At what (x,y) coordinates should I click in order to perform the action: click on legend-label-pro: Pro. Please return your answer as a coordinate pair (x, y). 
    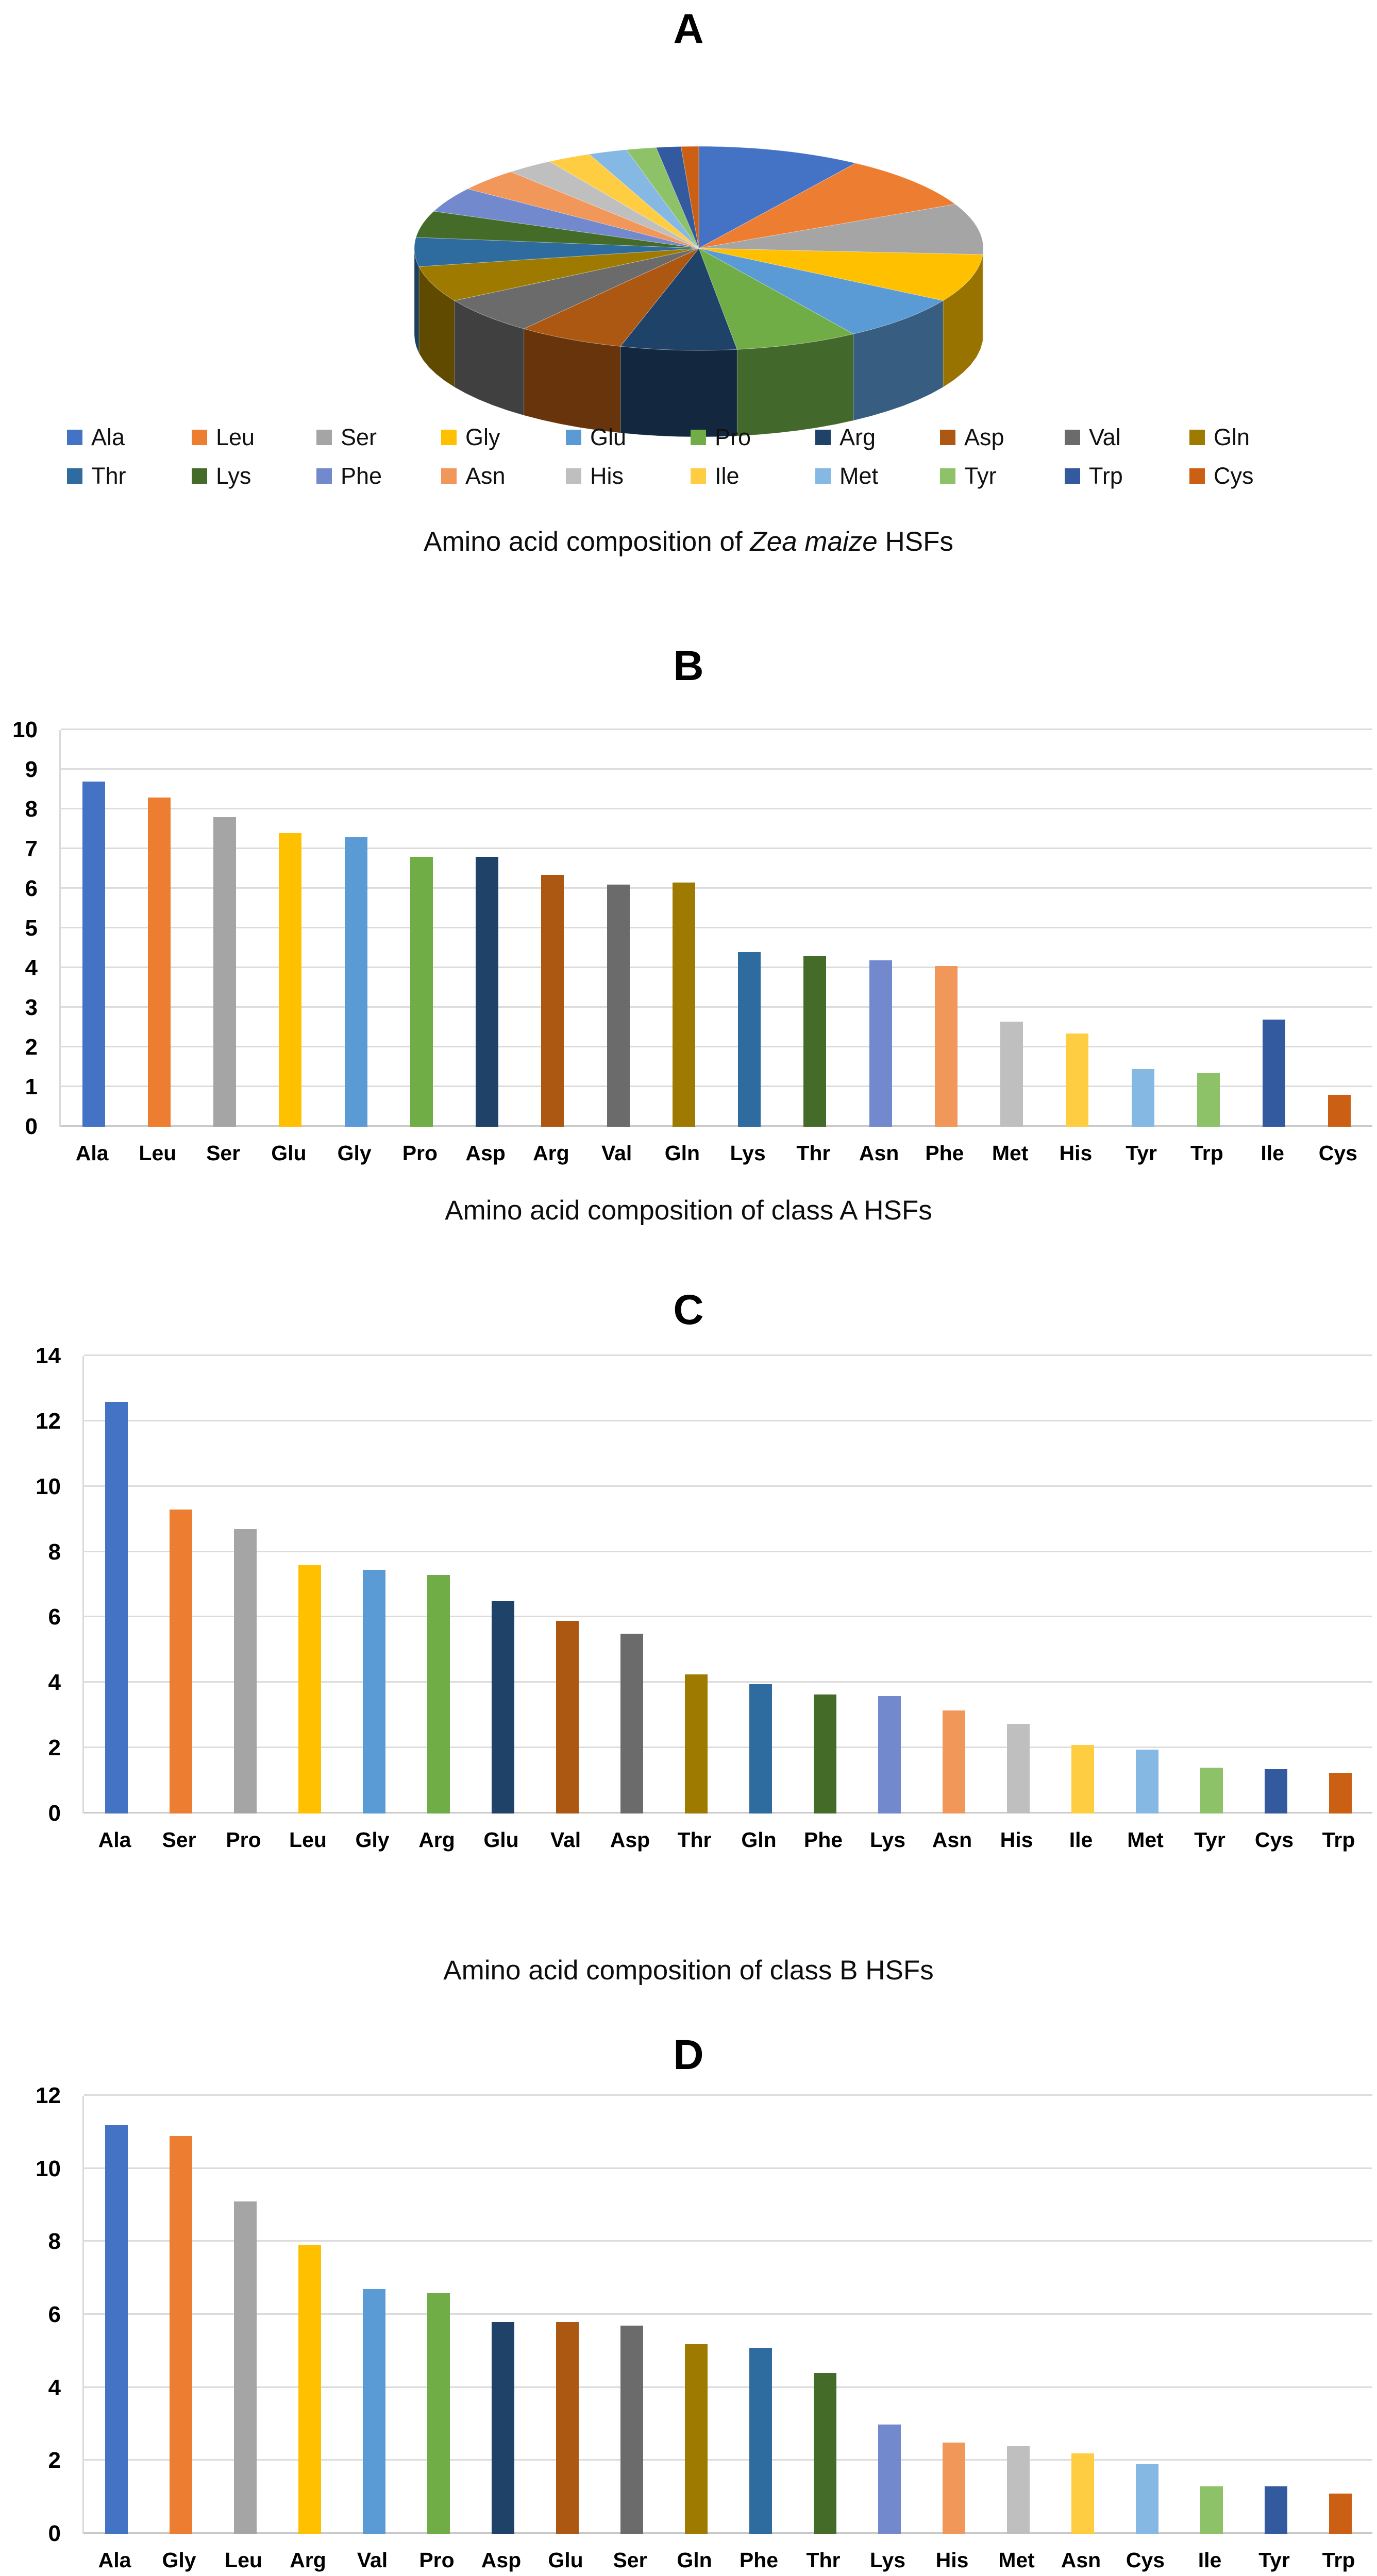
    Looking at the image, I should click on (733, 437).